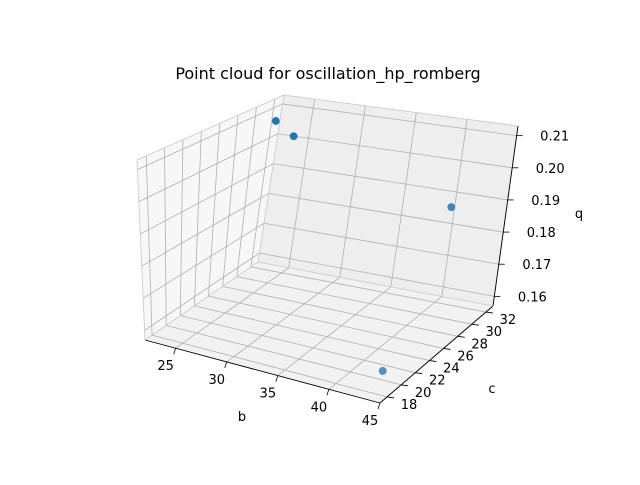  What do you see at coordinates (268, 394) in the screenshot?
I see `x-tick-label: 35` at bounding box center [268, 394].